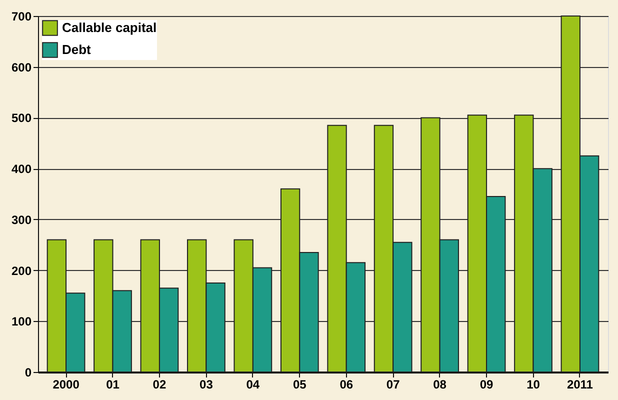 The image size is (618, 400). I want to click on x-tick-label: 09, so click(487, 385).